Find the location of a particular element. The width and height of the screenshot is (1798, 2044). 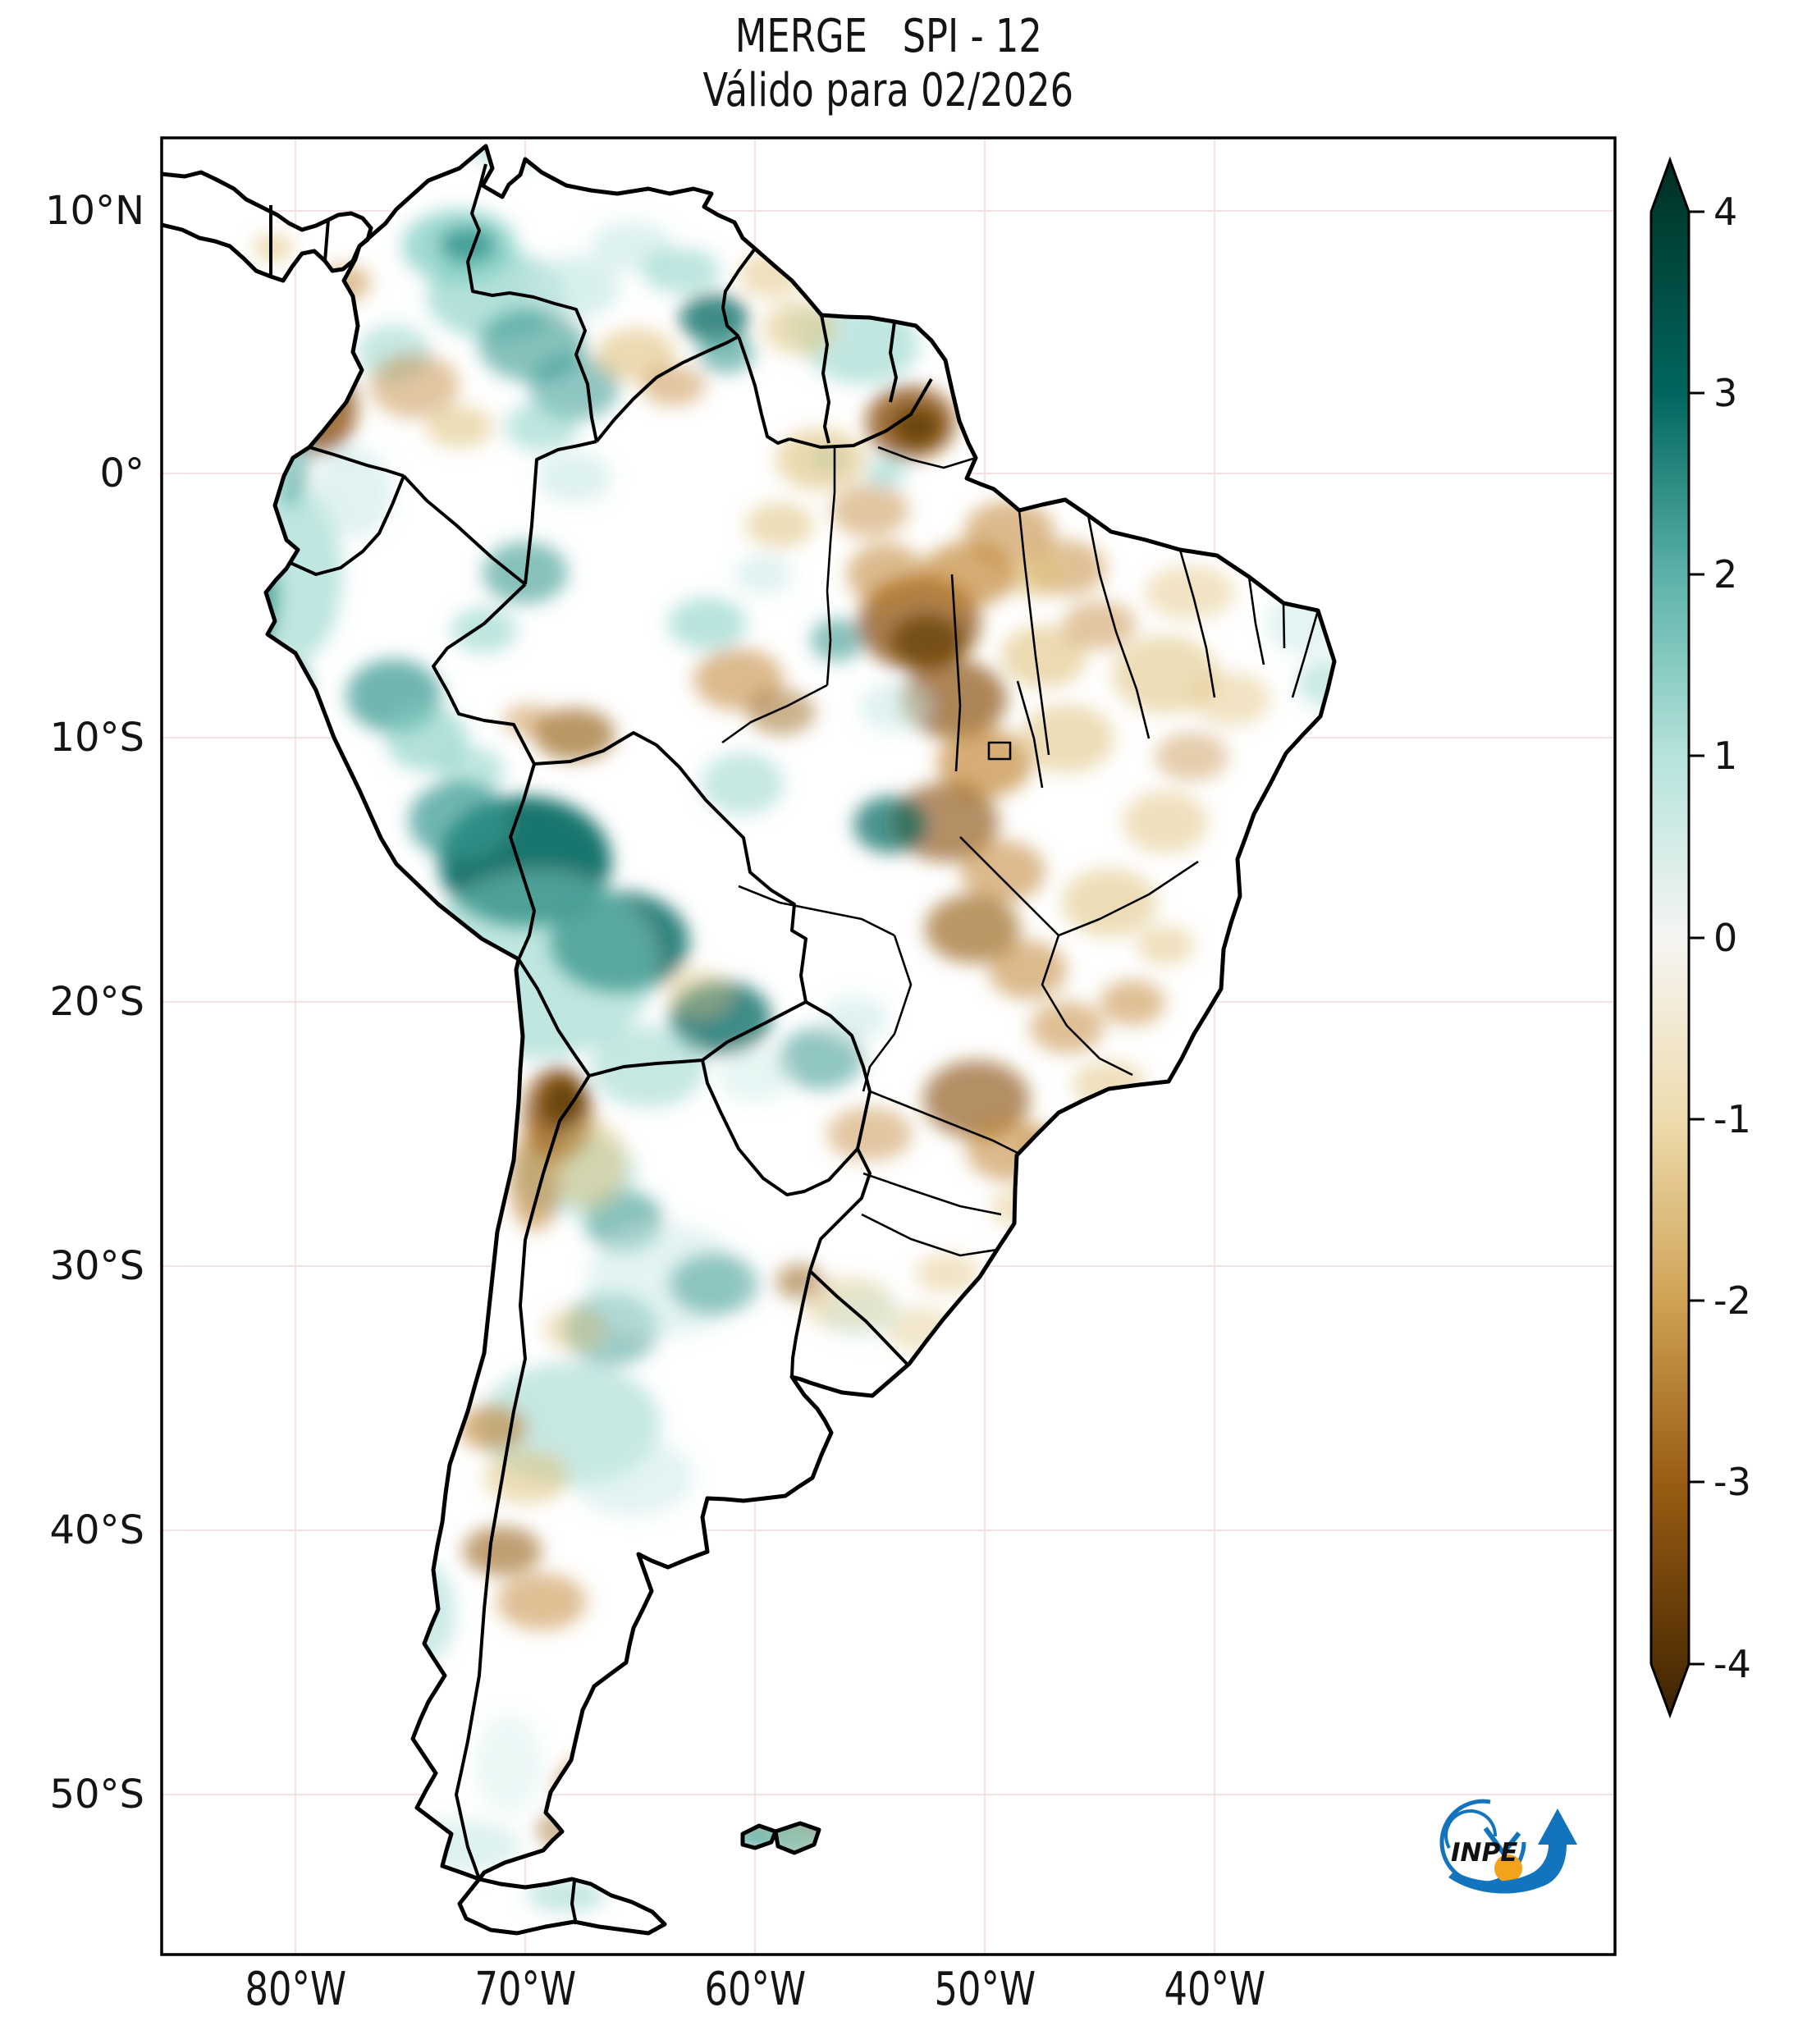

inpe-logo: INPE is located at coordinates (1508, 1846).